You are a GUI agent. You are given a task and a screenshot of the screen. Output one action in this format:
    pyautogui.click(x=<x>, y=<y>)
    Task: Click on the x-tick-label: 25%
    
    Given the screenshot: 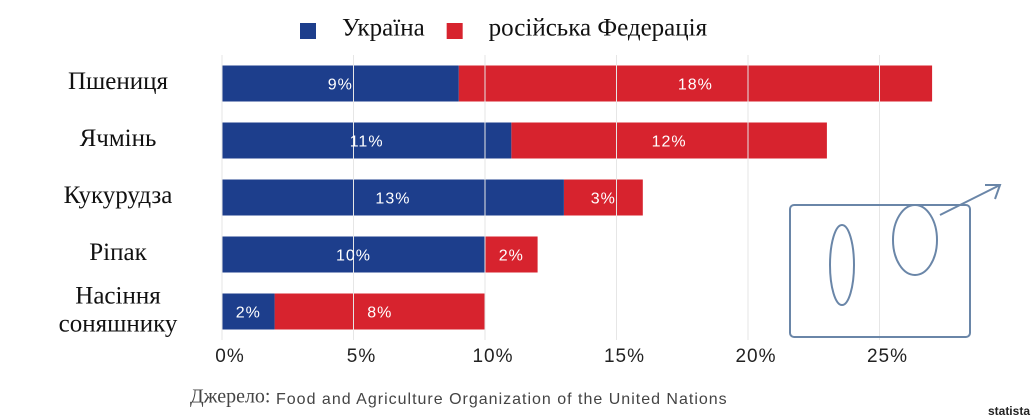 What is the action you would take?
    pyautogui.click(x=887, y=356)
    